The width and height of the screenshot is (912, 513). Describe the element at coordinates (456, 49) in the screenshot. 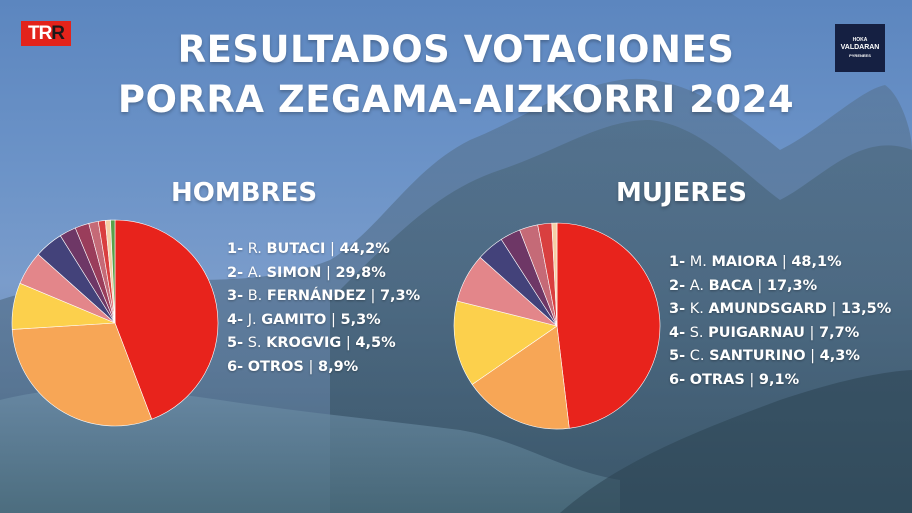

I see `page-title-line-1: RESULTADOS VOTACIONES` at that location.